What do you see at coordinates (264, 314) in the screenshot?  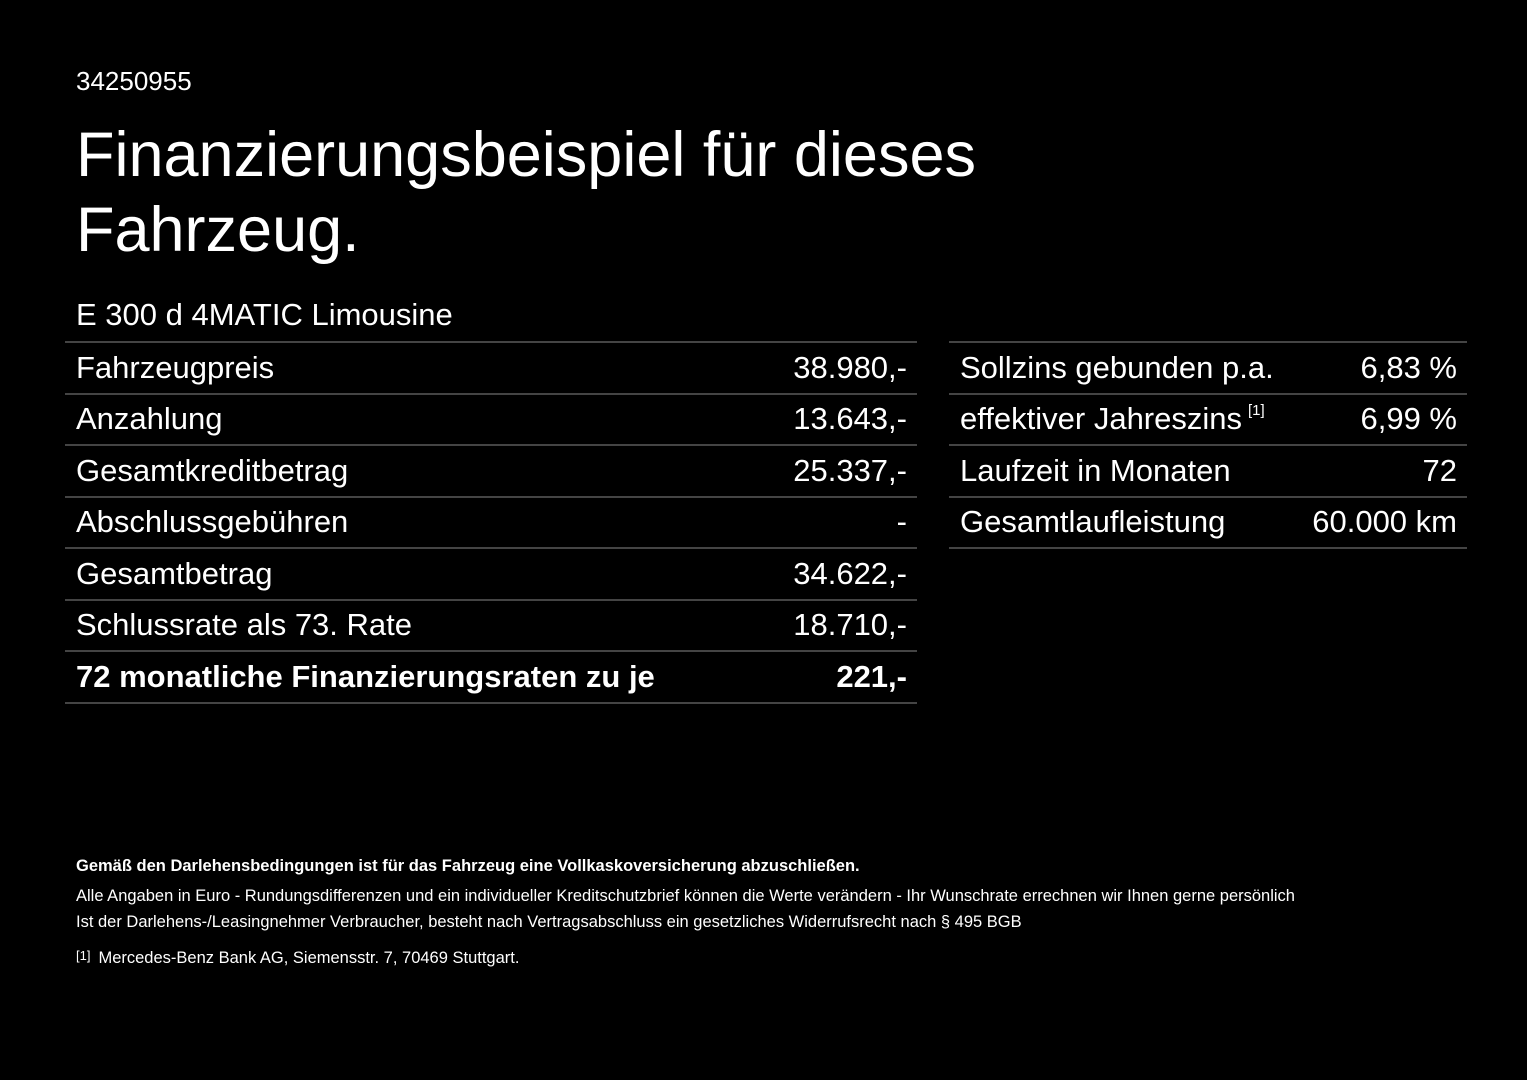 I see `model-name: E 300 d 4MATIC Limousine` at bounding box center [264, 314].